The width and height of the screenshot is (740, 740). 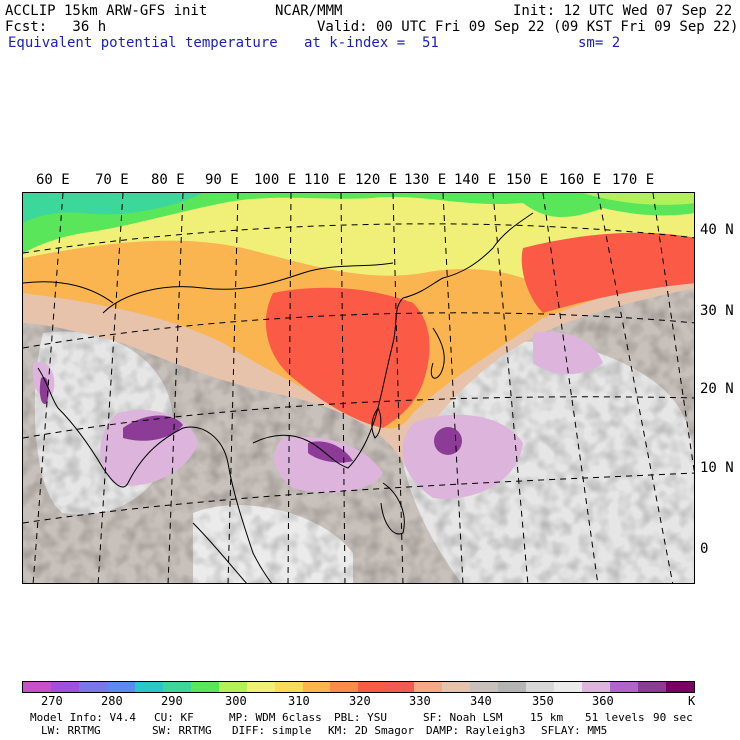 I want to click on field-name: Equivalent potential temperature, so click(x=143, y=43).